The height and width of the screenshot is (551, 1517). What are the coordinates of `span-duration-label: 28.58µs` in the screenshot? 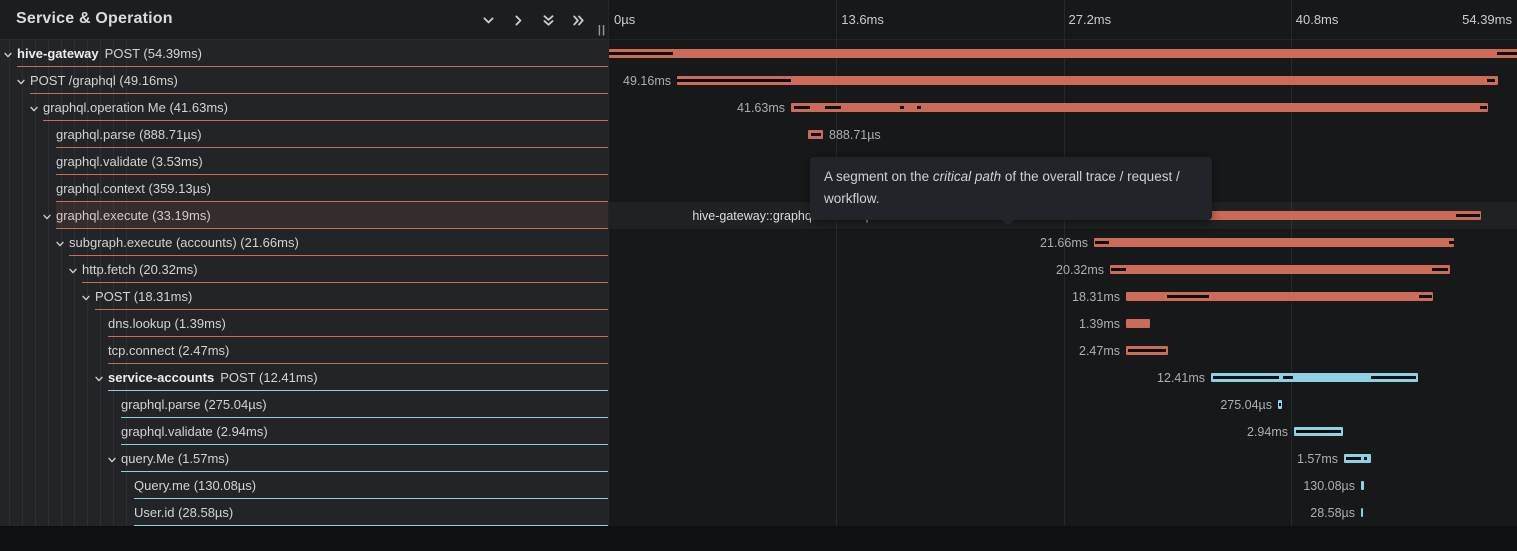 It's located at (1332, 513).